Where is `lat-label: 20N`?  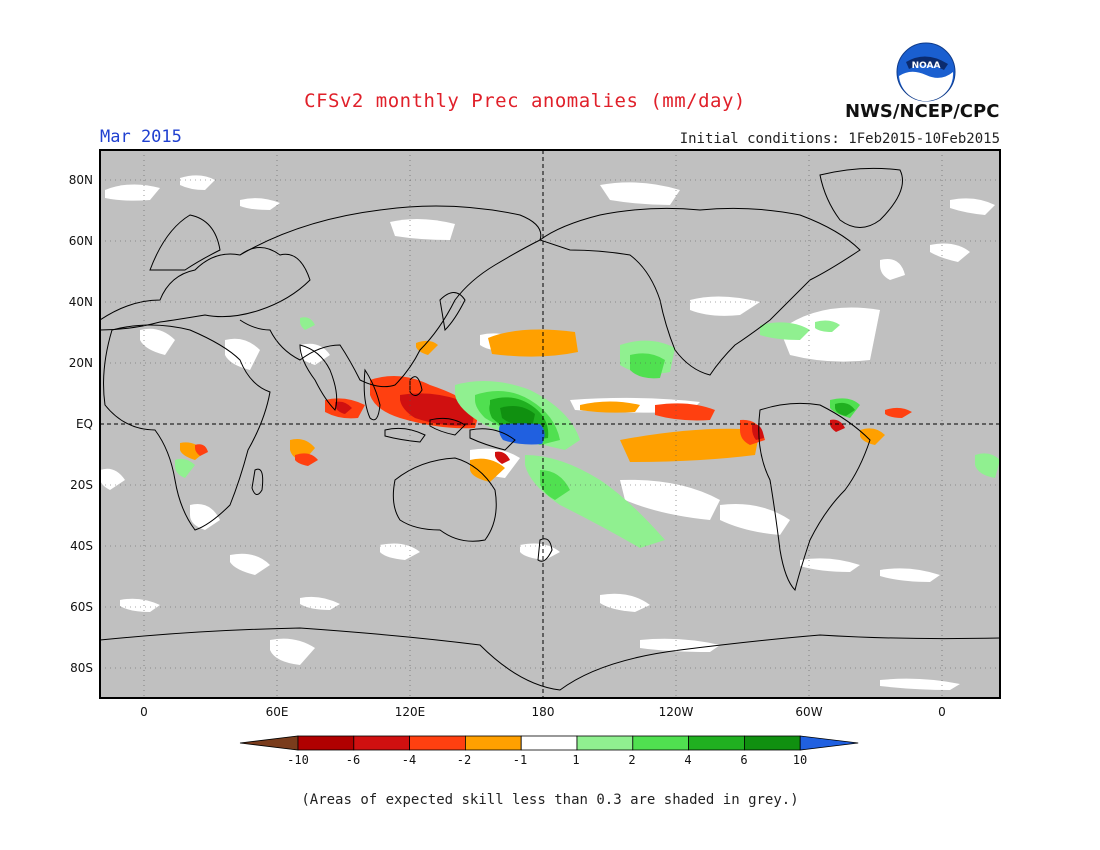 lat-label: 20N is located at coordinates (81, 363).